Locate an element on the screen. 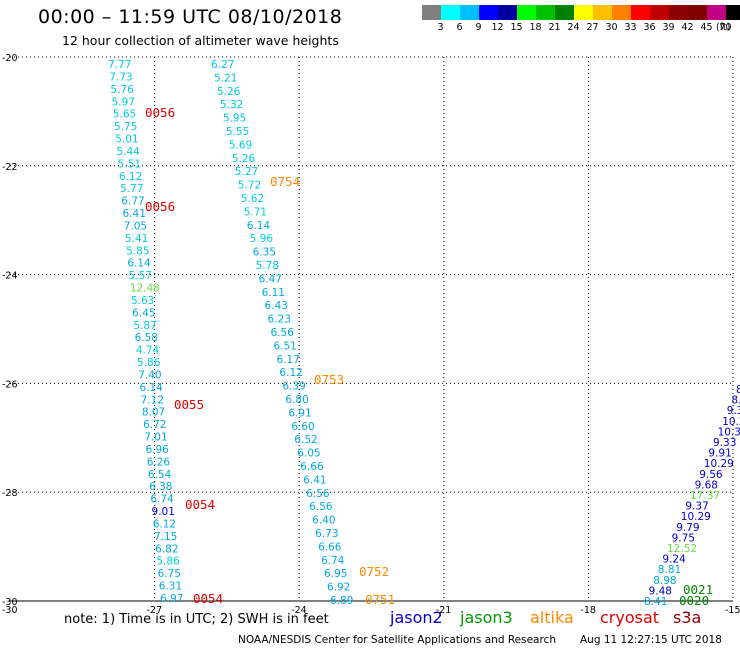  wave-height-value: 6.43 is located at coordinates (276, 306).